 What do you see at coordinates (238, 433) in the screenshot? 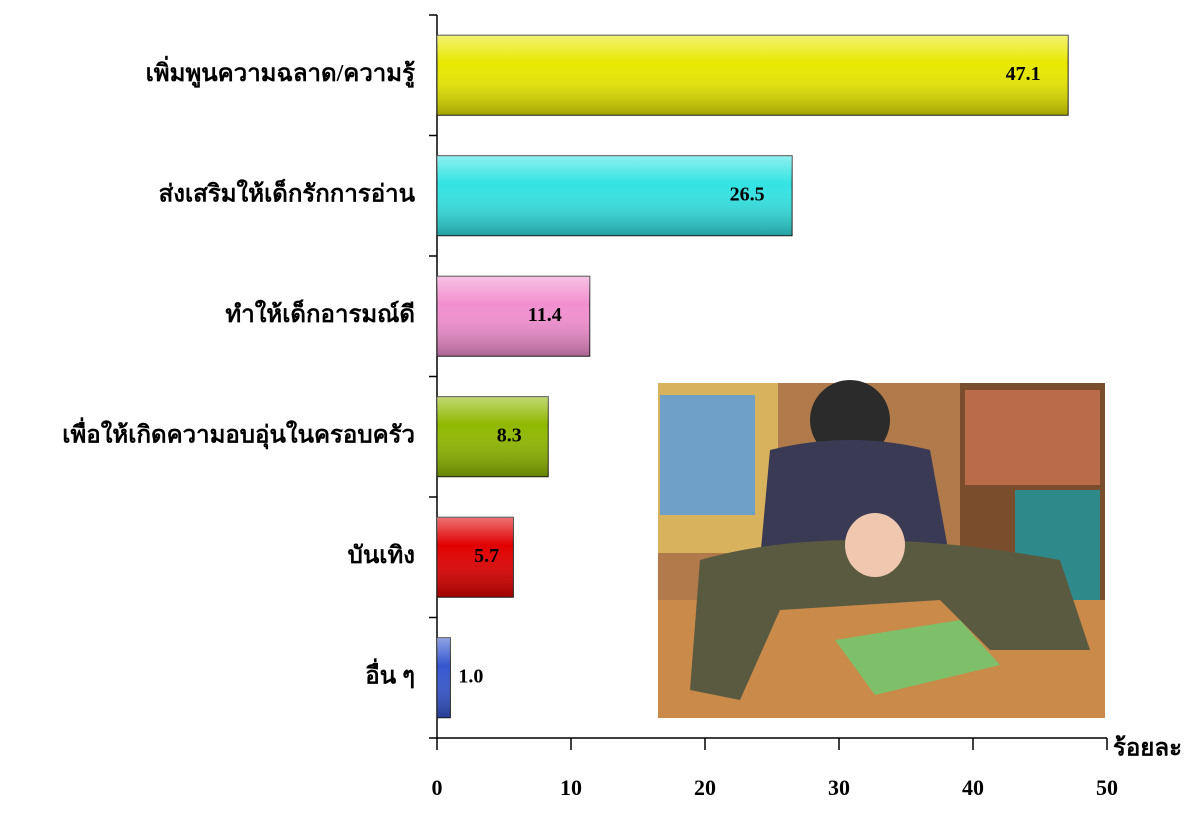
I see `y-tick-label: เพื่อให้เกิดความอบอุ่นในครอบครัว` at bounding box center [238, 433].